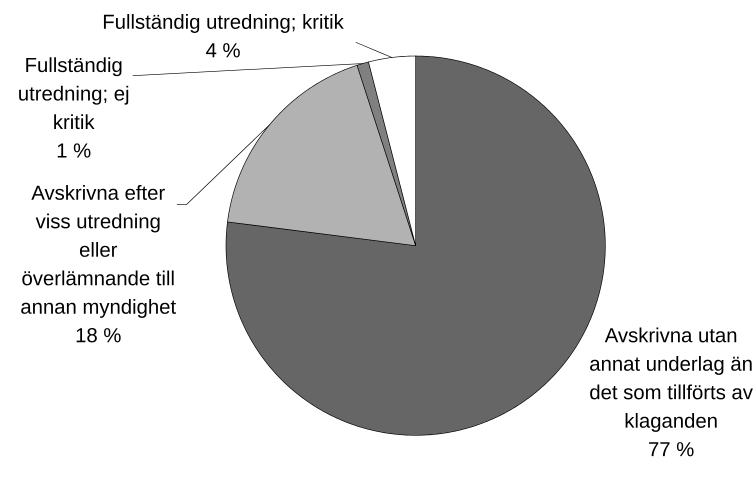 This screenshot has height=491, width=755. What do you see at coordinates (73, 93) in the screenshot?
I see `slice-label: Fullständig utredning; ej kritik` at bounding box center [73, 93].